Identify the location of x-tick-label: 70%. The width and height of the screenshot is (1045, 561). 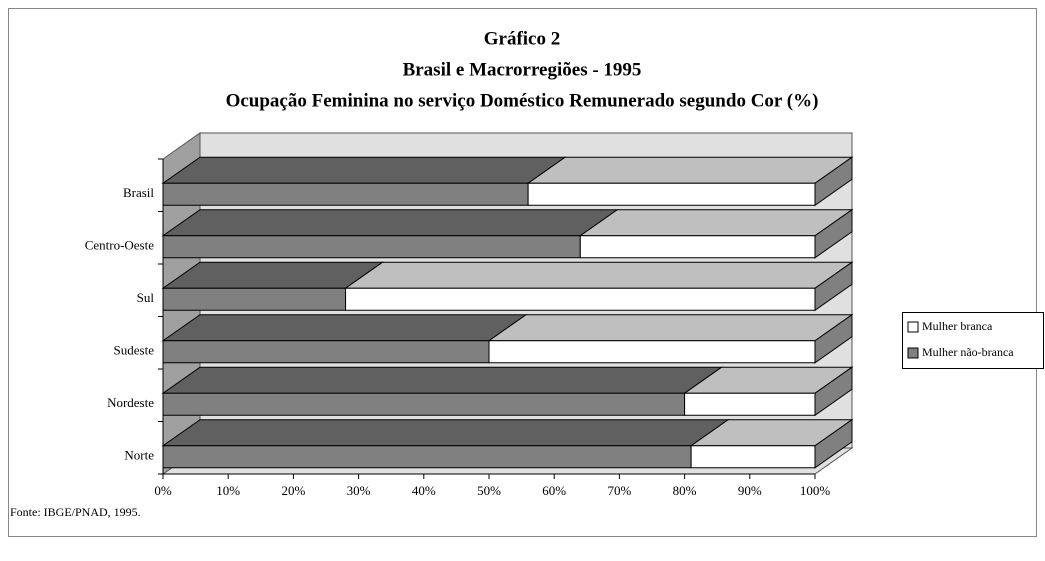
(619, 490).